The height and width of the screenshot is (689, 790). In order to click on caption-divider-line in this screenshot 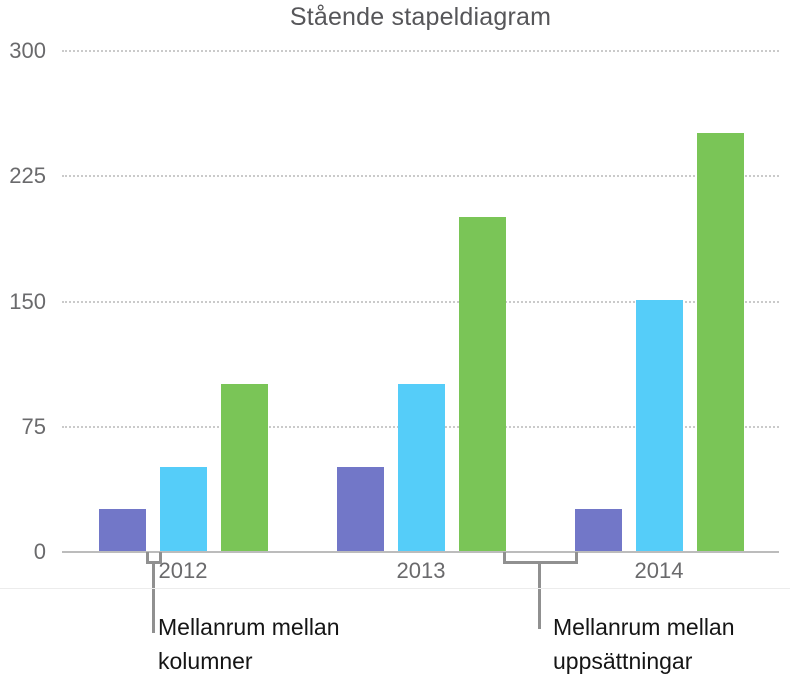, I will do `click(395, 588)`.